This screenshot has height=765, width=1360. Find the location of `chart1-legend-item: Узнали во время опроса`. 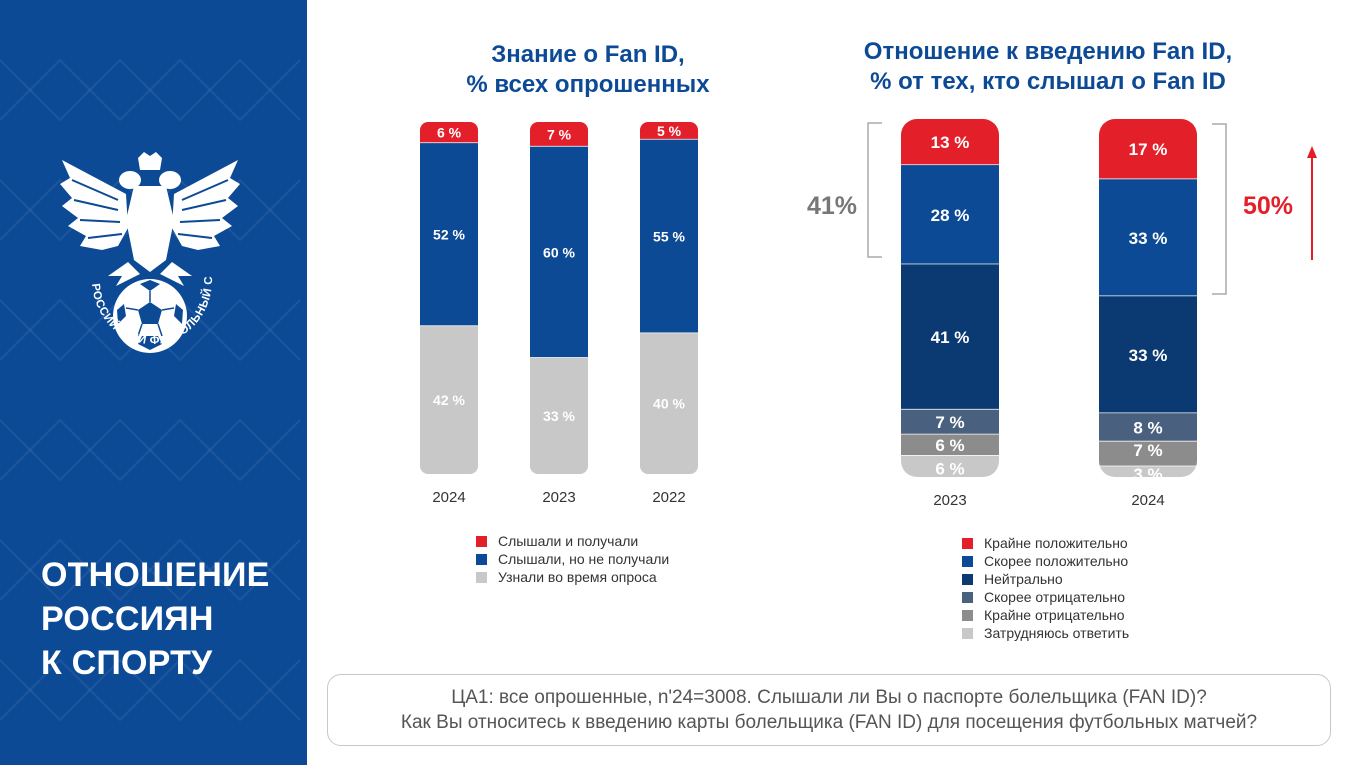

chart1-legend-item: Узнали во время опроса is located at coordinates (572, 577).